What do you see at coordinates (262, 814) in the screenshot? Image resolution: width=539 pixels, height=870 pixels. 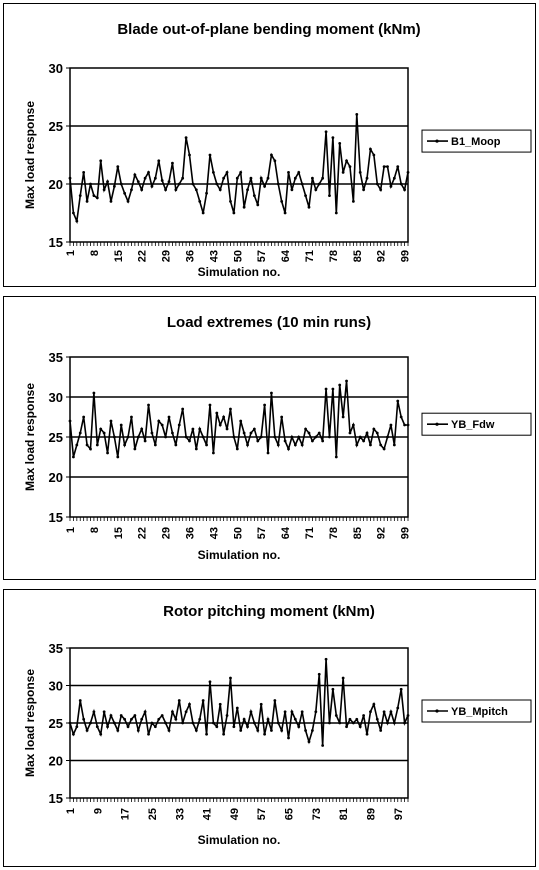 I see `x-tick-label: 57` at bounding box center [262, 814].